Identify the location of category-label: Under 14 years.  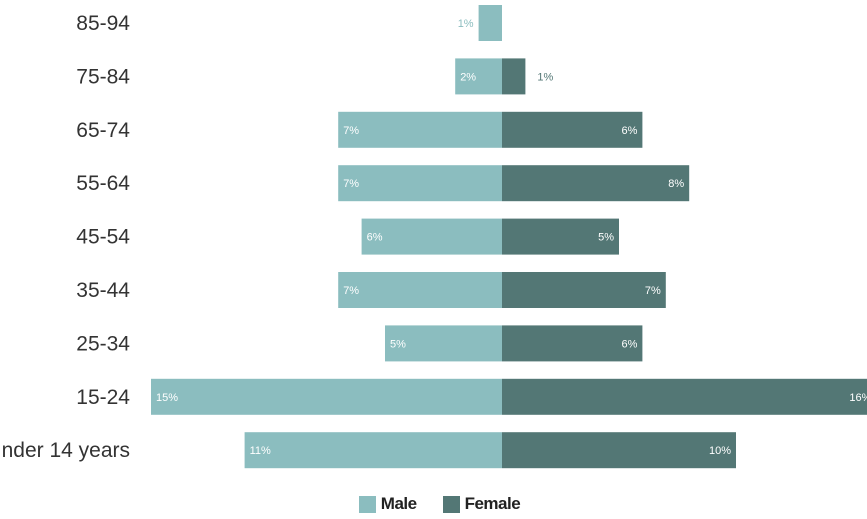
(65, 450).